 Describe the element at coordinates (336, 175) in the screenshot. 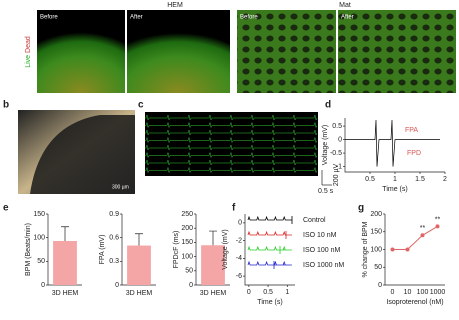

I see `scale-label: 200 µV` at that location.